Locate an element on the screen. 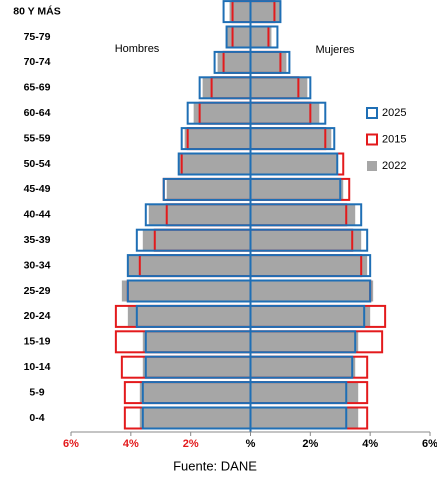  x-tick-label: % is located at coordinates (251, 444).